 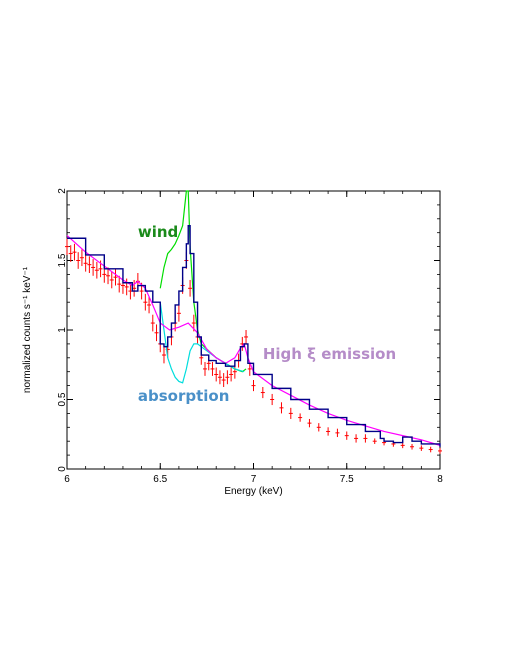 I want to click on x-tick-label: 7, so click(x=254, y=479).